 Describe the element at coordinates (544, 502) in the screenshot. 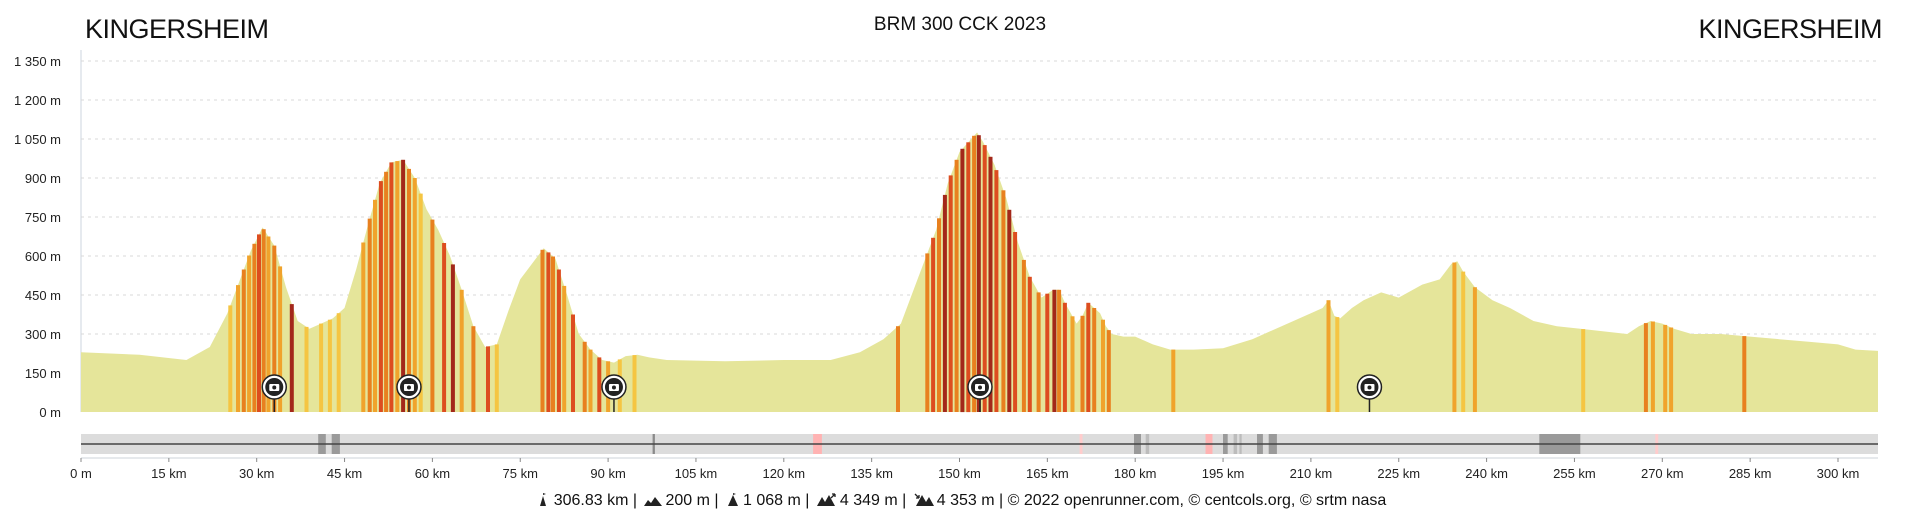

I see `distance-icon` at that location.